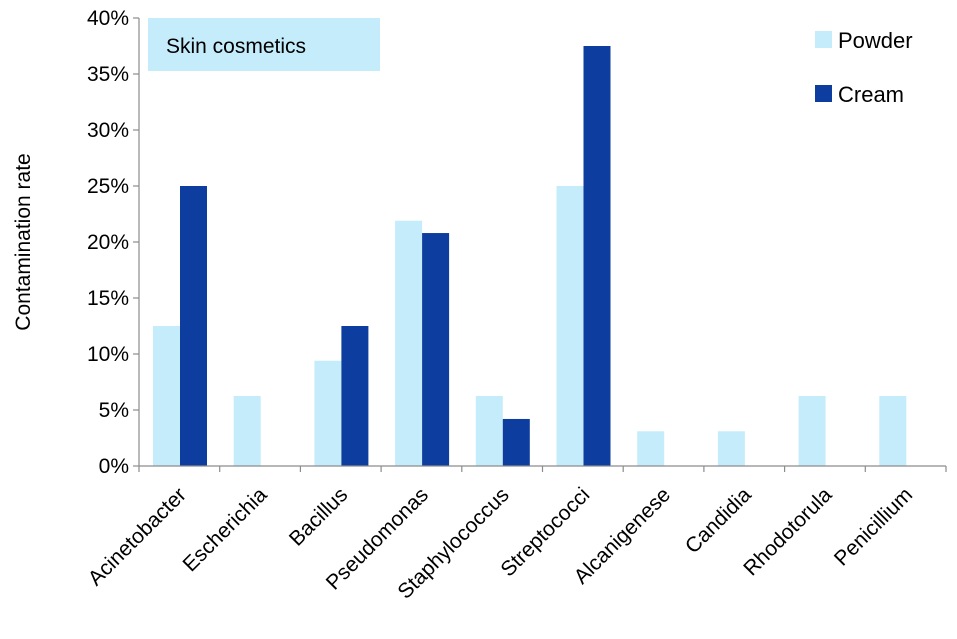  Describe the element at coordinates (597, 256) in the screenshot. I see `bar-cream-streptococci` at that location.